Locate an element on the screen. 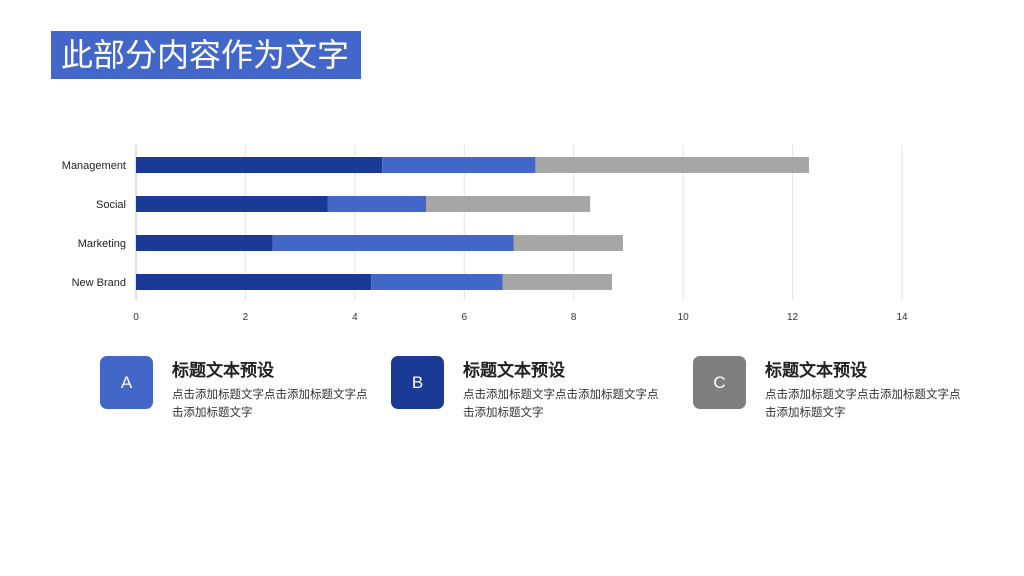  x-tick-label: 0 is located at coordinates (136, 317).